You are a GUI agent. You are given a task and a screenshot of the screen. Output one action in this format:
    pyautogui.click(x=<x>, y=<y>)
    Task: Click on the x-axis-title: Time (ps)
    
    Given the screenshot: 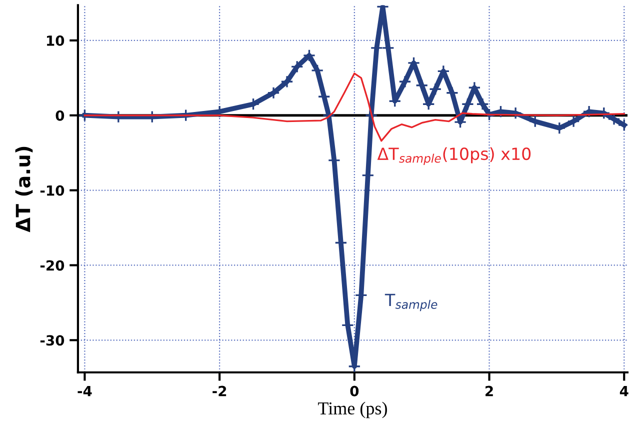 What is the action you would take?
    pyautogui.click(x=352, y=410)
    